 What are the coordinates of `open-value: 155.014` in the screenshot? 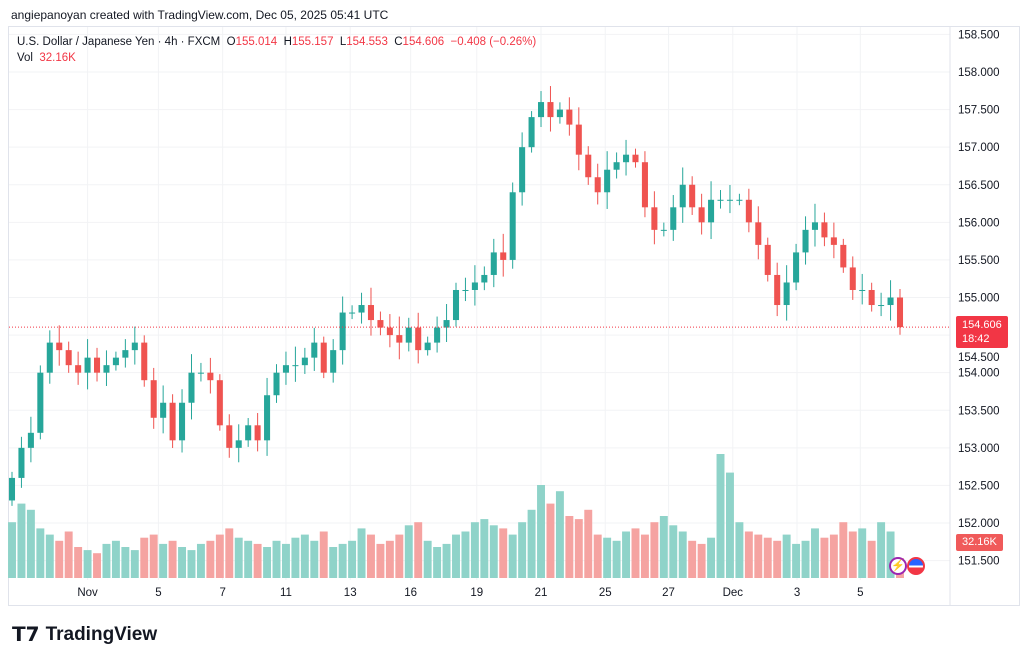 It's located at (256, 42).